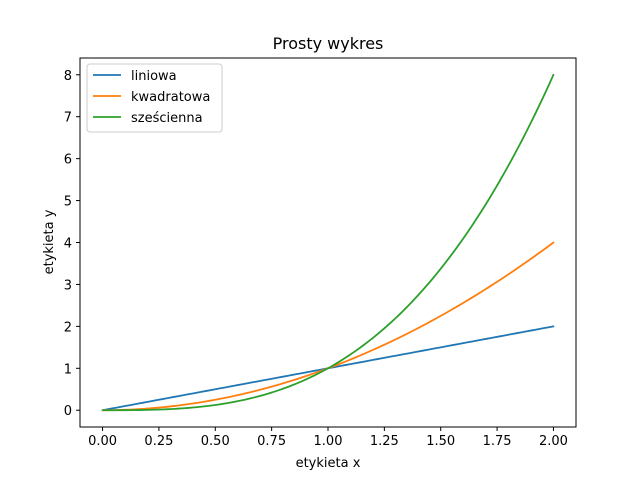 The width and height of the screenshot is (640, 484). Describe the element at coordinates (215, 441) in the screenshot. I see `x-tick-label: 0.50` at that location.